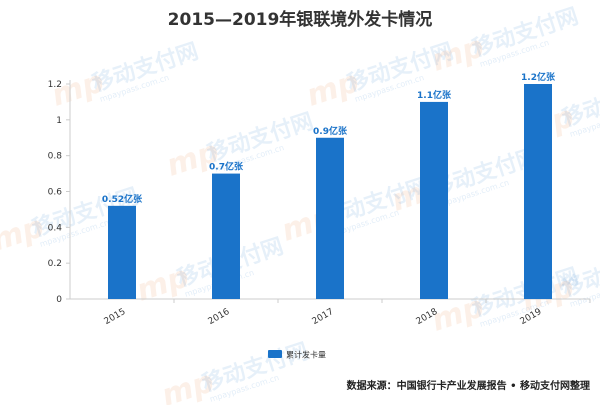  Describe the element at coordinates (434, 95) in the screenshot. I see `data-label-2018: 1.1亿张` at that location.